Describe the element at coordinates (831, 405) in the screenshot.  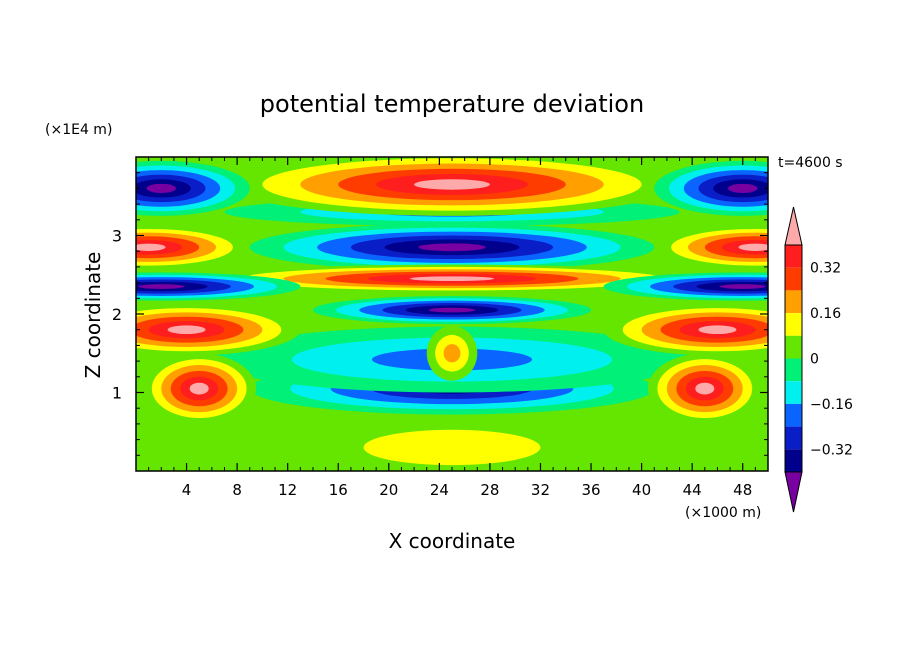
I see `colorbar-label: −0.16` at that location.